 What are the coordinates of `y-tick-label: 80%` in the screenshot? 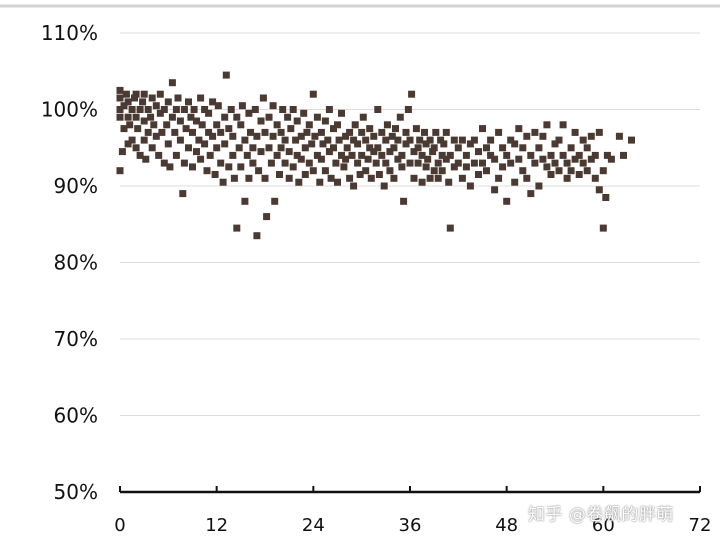 It's located at (76, 263).